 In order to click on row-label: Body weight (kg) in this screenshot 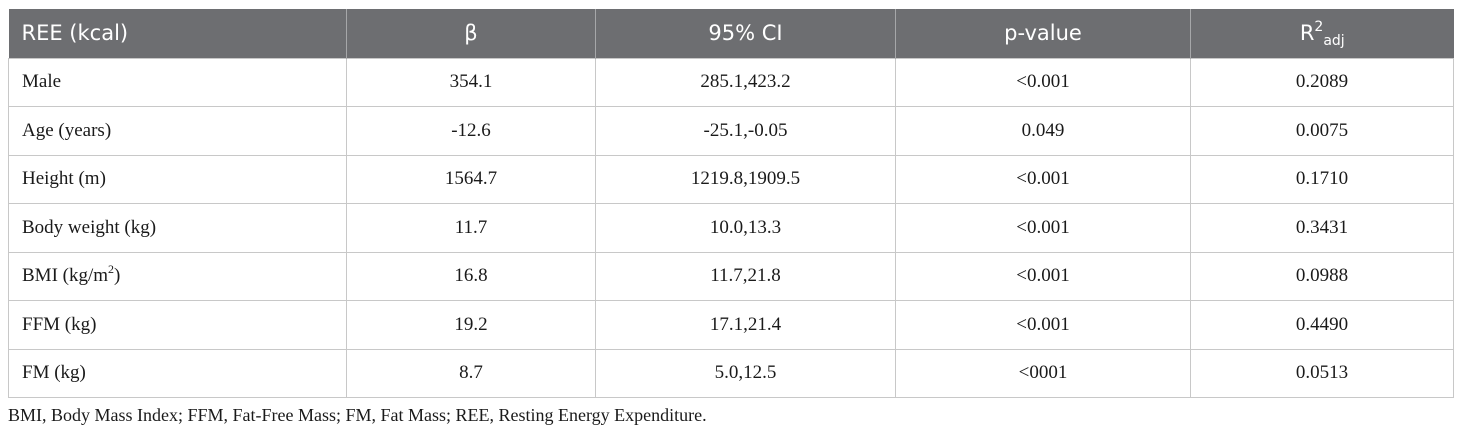, I will do `click(177, 228)`.